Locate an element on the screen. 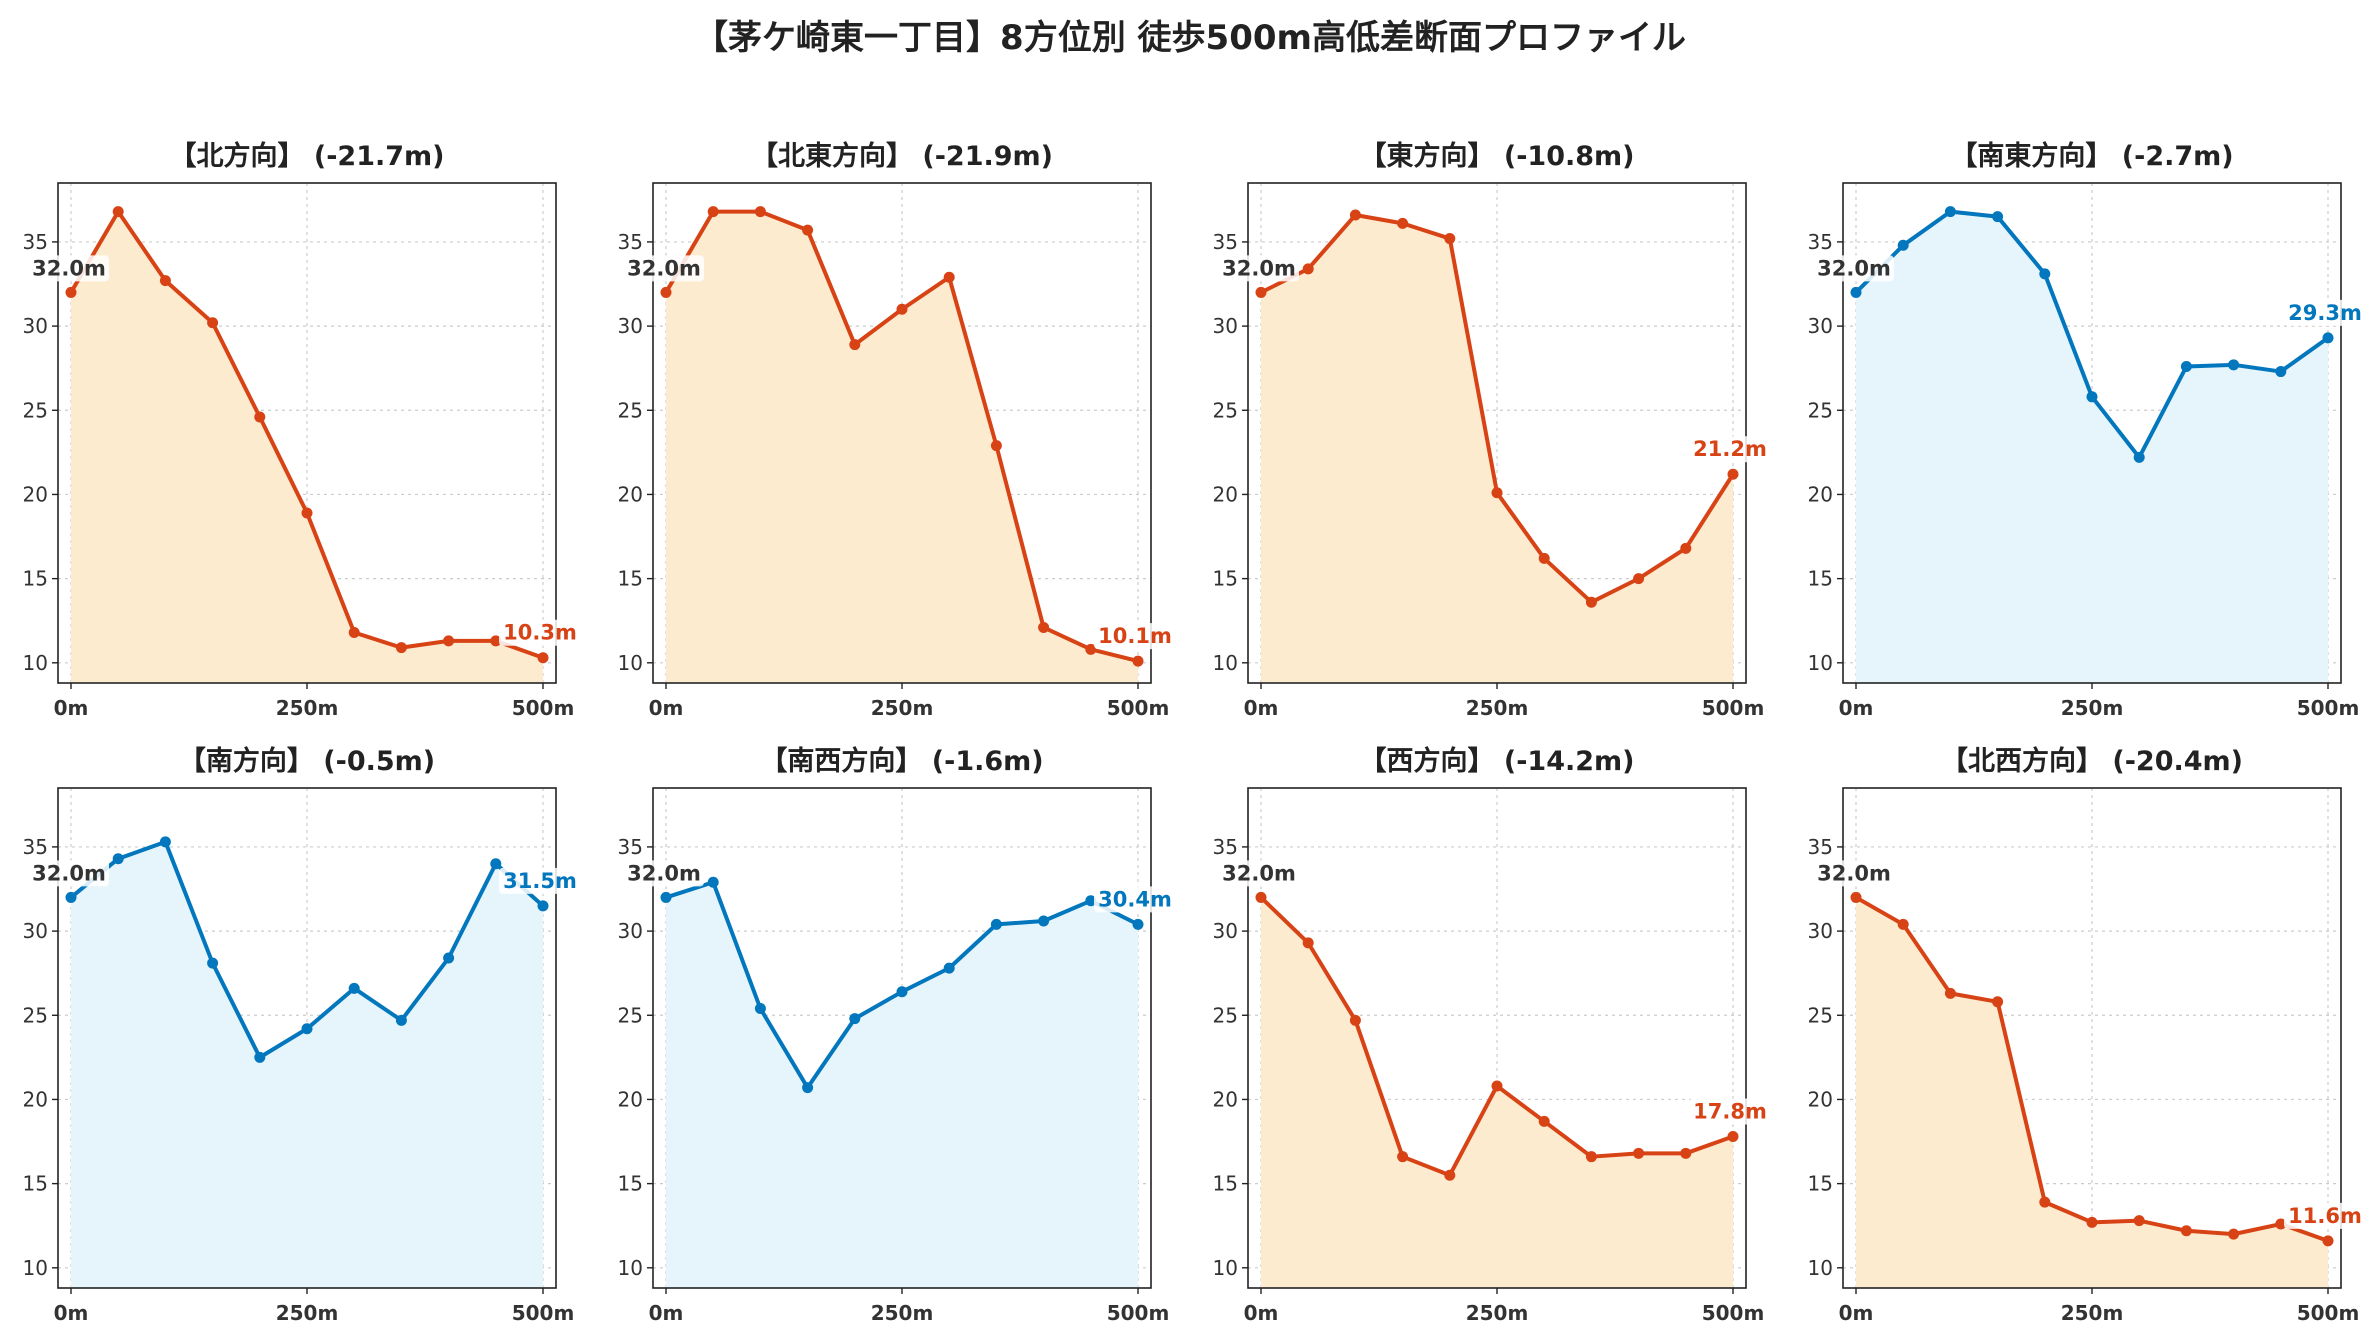  panel-title: 【北東方向】 (-21.9m) is located at coordinates (902, 156).